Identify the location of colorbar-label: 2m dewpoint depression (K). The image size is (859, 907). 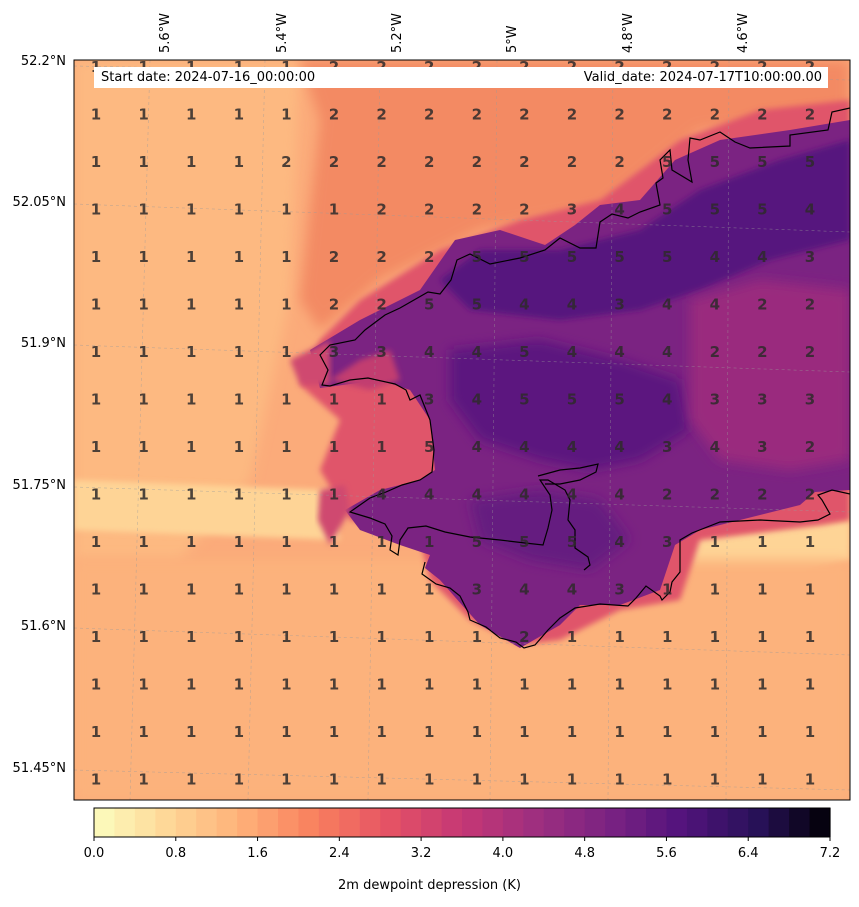
(429, 885).